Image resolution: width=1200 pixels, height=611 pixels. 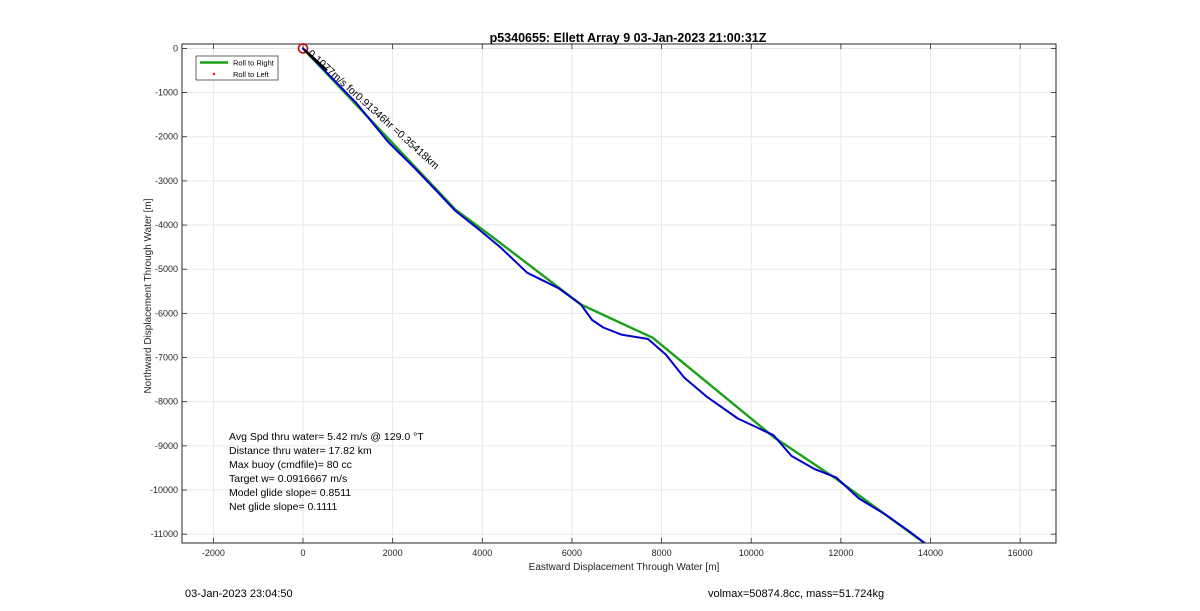 I want to click on stat-model-glide-slope: Model glide slope= 0.8511, so click(x=290, y=493).